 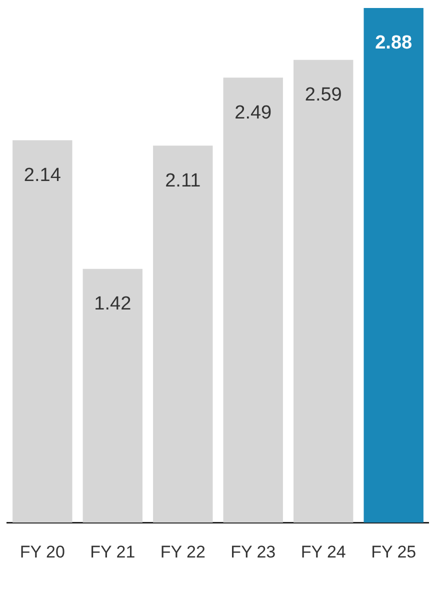 What do you see at coordinates (393, 43) in the screenshot?
I see `data-label: 2.88` at bounding box center [393, 43].